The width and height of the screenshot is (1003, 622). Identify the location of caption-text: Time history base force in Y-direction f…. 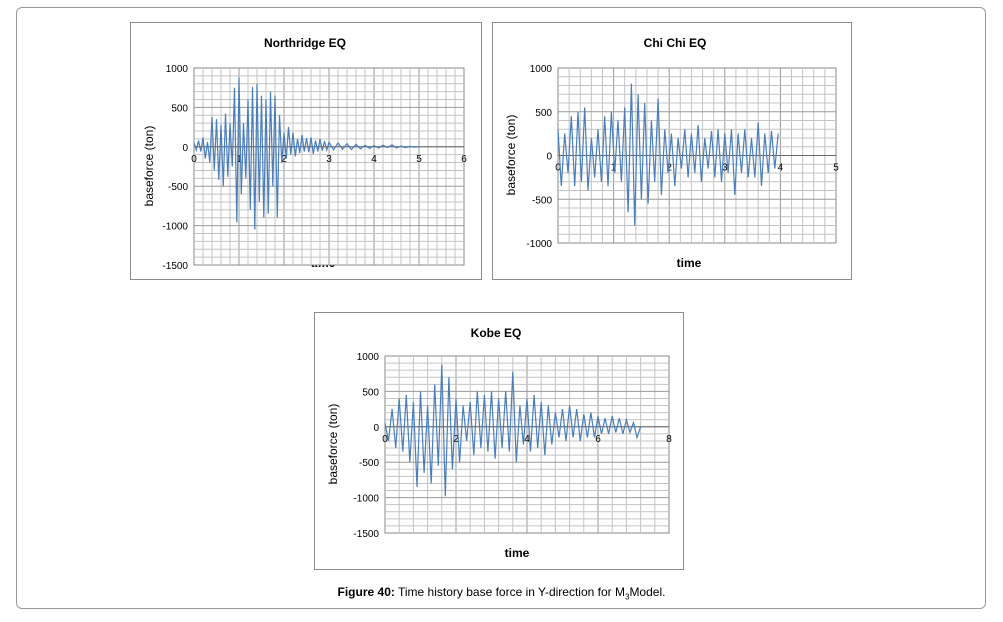
(511, 592).